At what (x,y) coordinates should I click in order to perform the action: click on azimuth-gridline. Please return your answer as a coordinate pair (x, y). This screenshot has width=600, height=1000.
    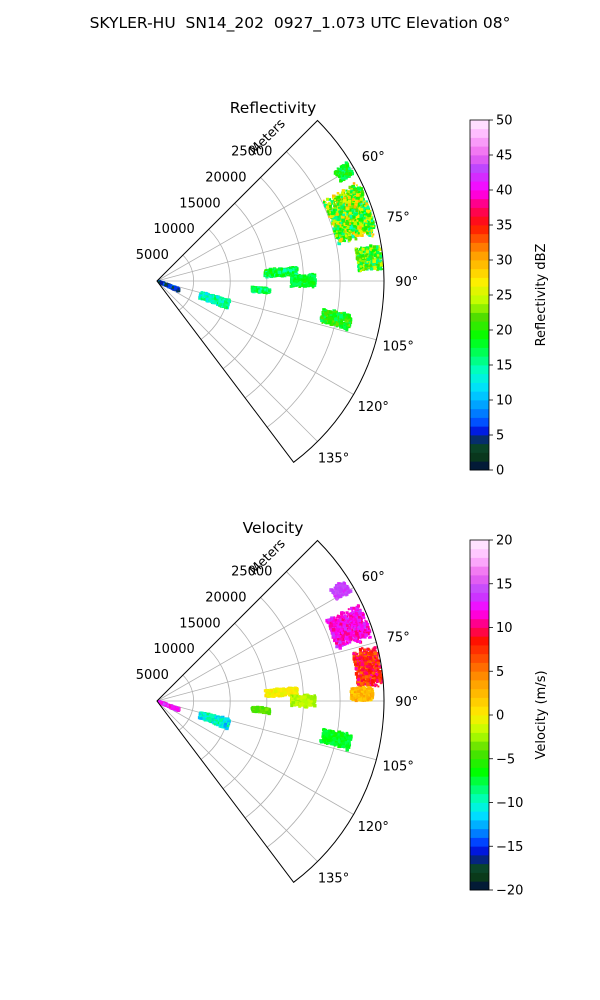
    Looking at the image, I should click on (266, 310).